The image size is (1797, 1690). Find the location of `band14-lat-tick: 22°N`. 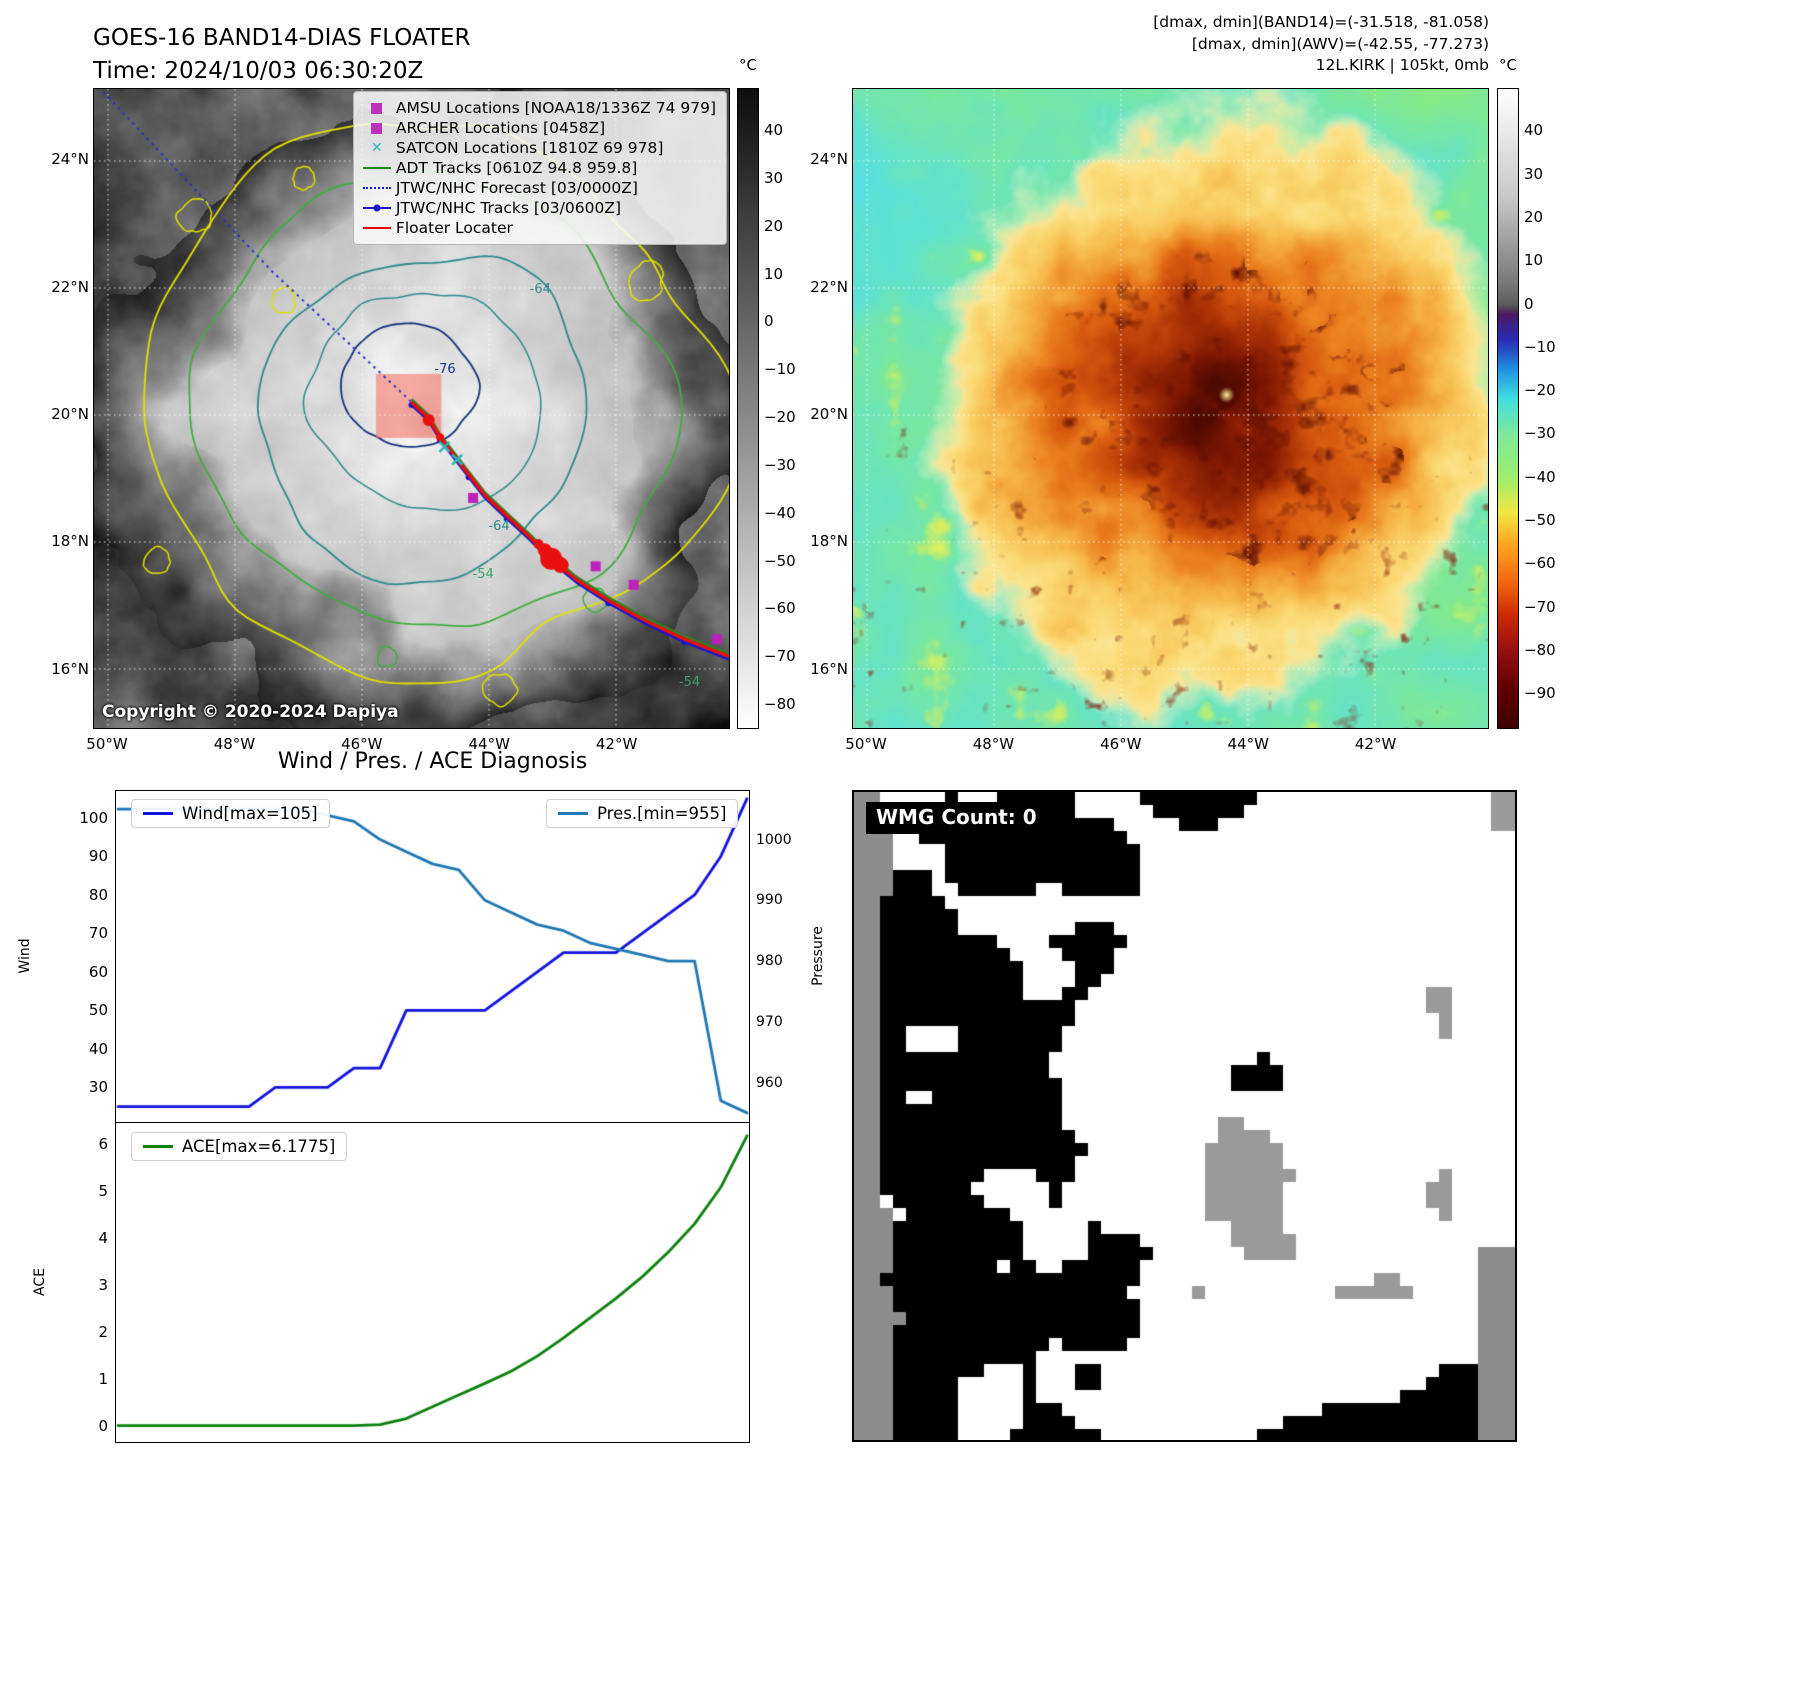

band14-lat-tick: 22°N is located at coordinates (70, 286).